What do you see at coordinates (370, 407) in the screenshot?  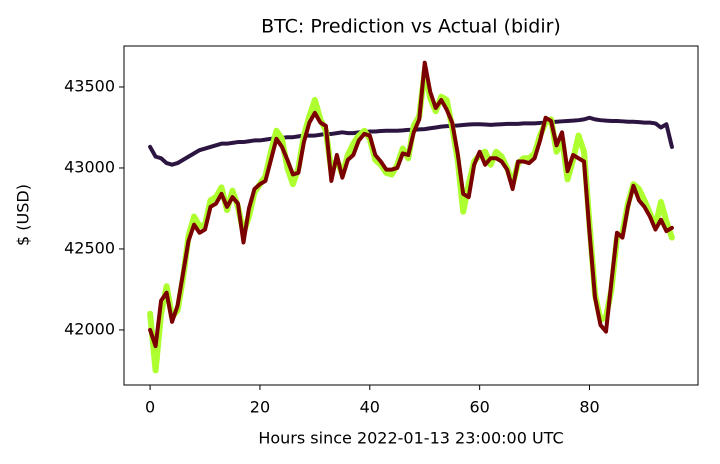 I see `x-tick-label: 40` at bounding box center [370, 407].